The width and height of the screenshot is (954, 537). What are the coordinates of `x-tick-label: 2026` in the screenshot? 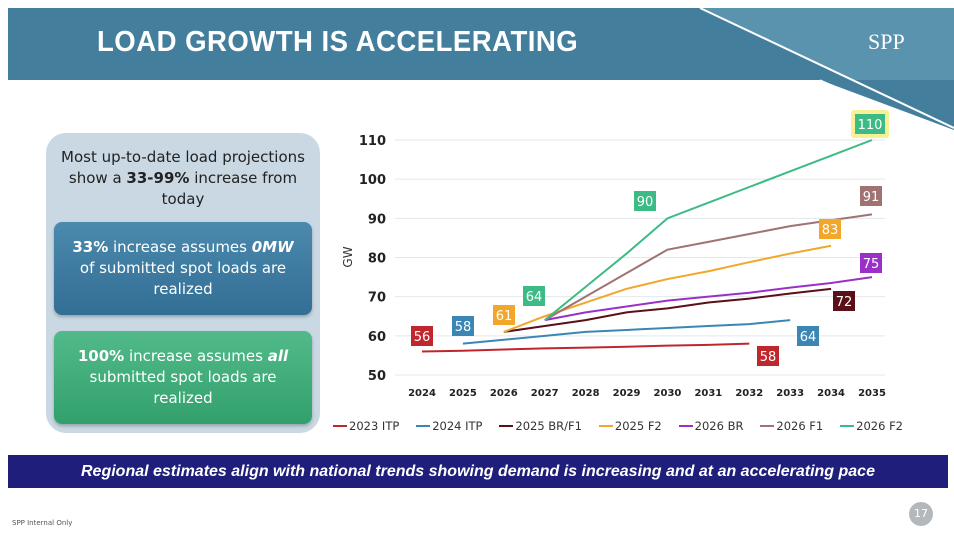 It's located at (504, 393).